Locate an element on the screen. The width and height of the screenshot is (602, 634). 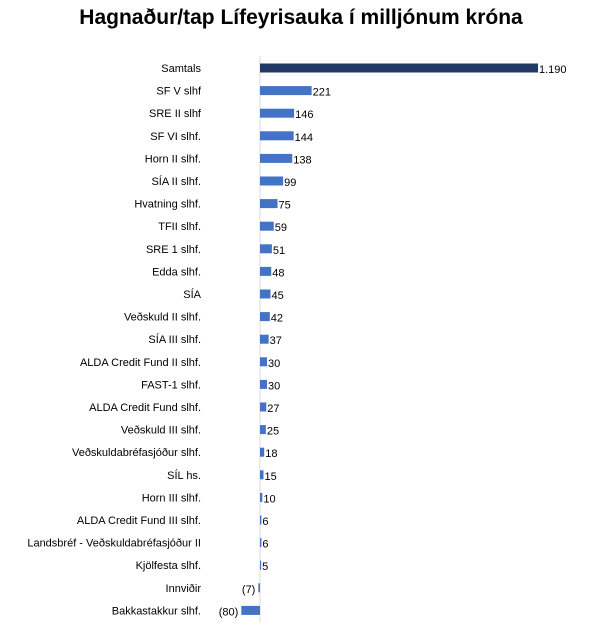
category-label-horn-ii-slhf: Horn II slhf. is located at coordinates (173, 159).